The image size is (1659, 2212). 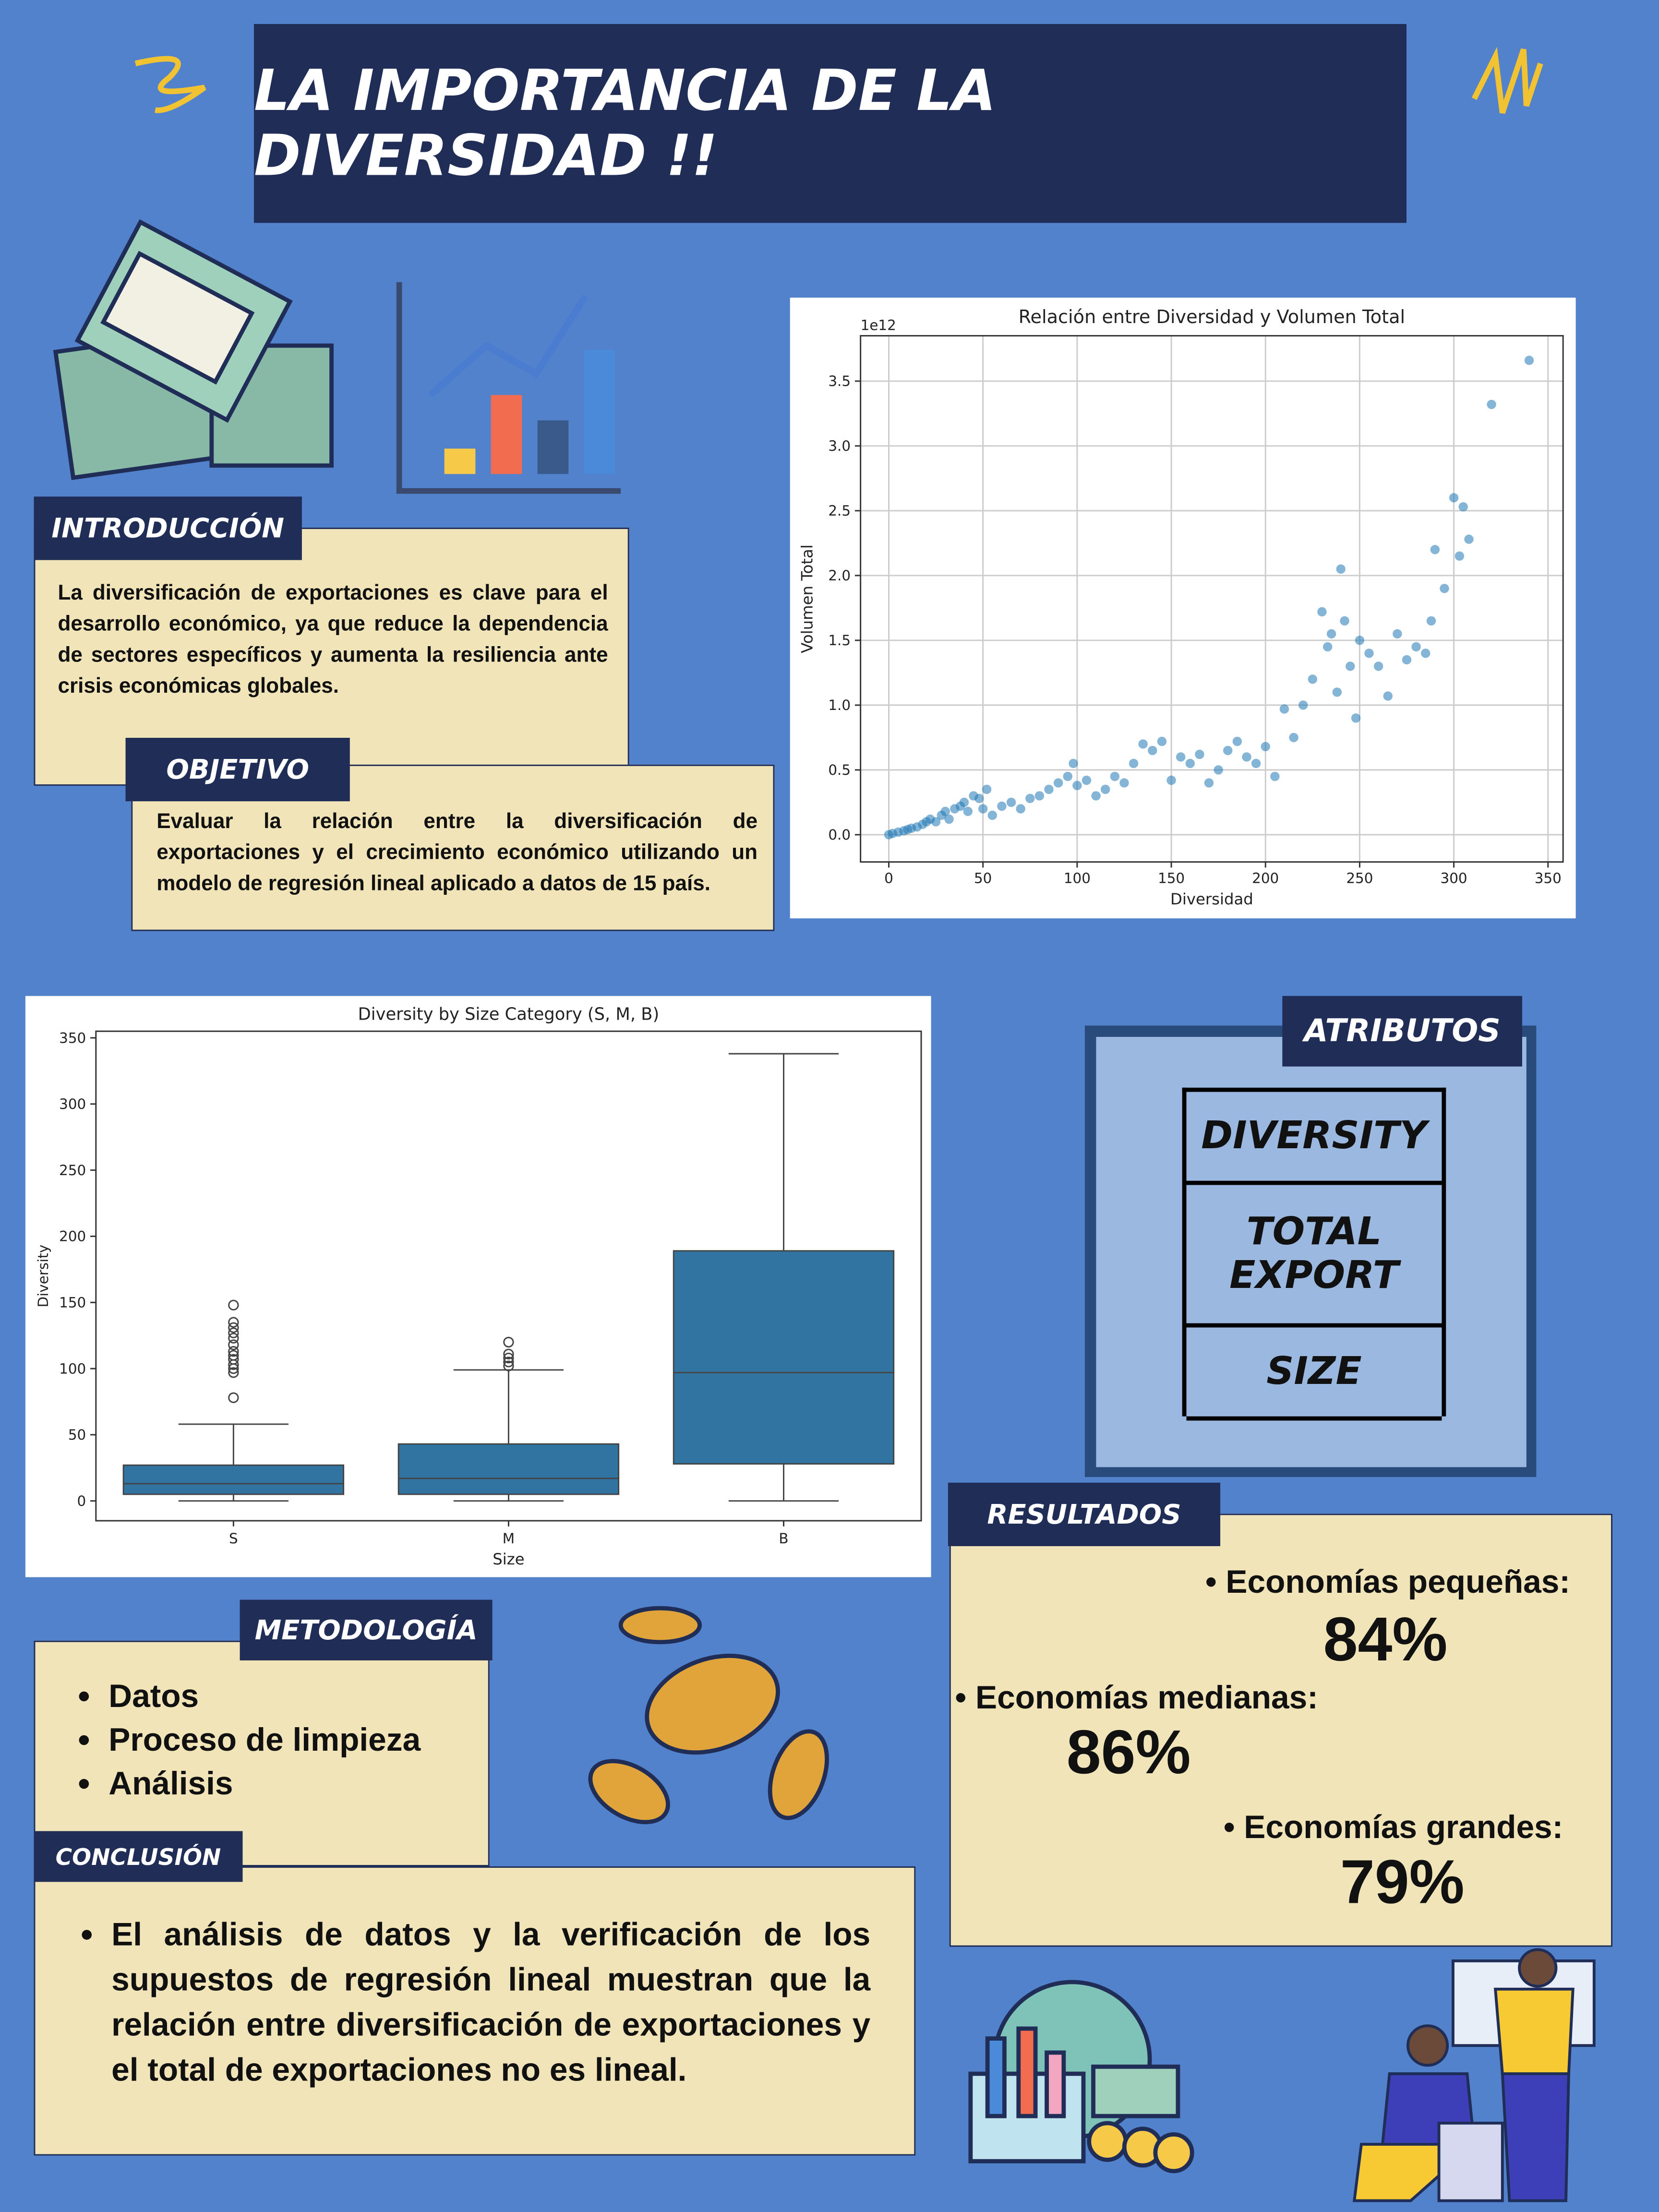 What do you see at coordinates (249, 1739) in the screenshot?
I see `method-list: Datos Proceso de limpieza Análisis` at bounding box center [249, 1739].